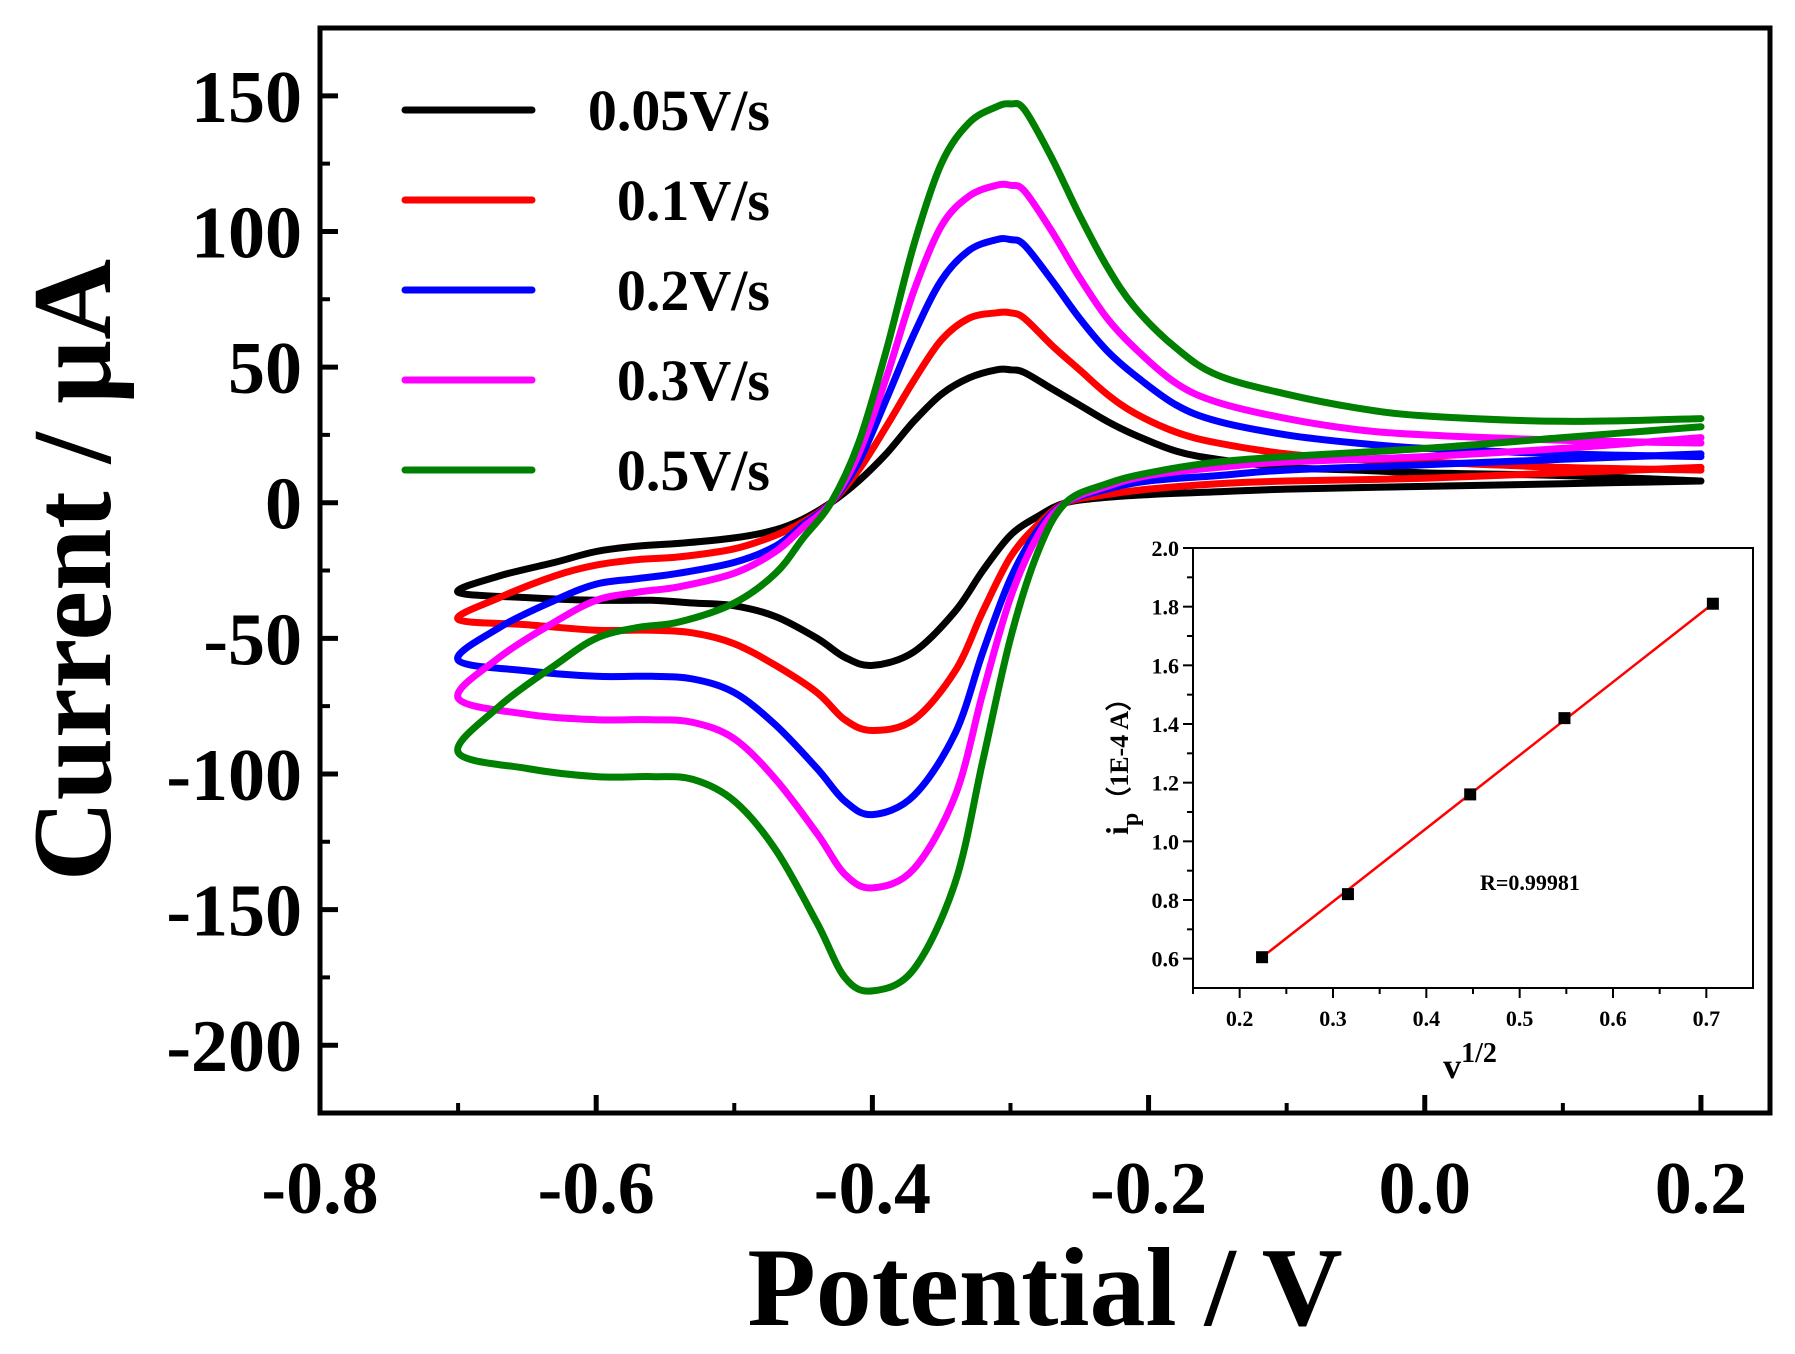  Describe the element at coordinates (234, 1047) in the screenshot. I see `main-y-tick-label: -200` at that location.